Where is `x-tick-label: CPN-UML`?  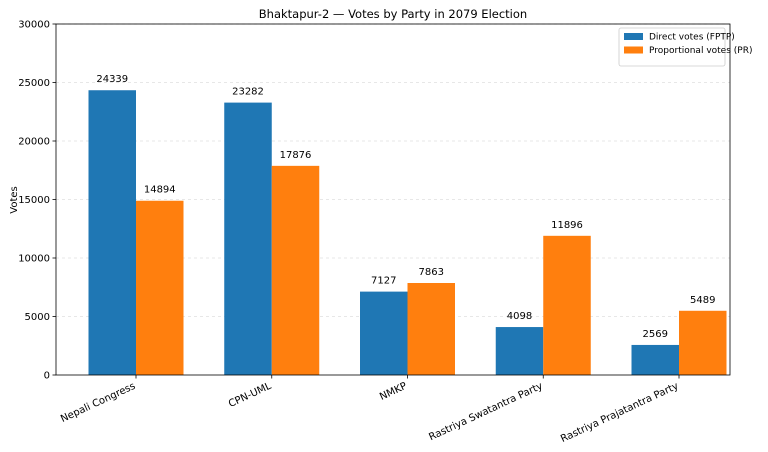
x-tick-label: CPN-UML is located at coordinates (250, 395).